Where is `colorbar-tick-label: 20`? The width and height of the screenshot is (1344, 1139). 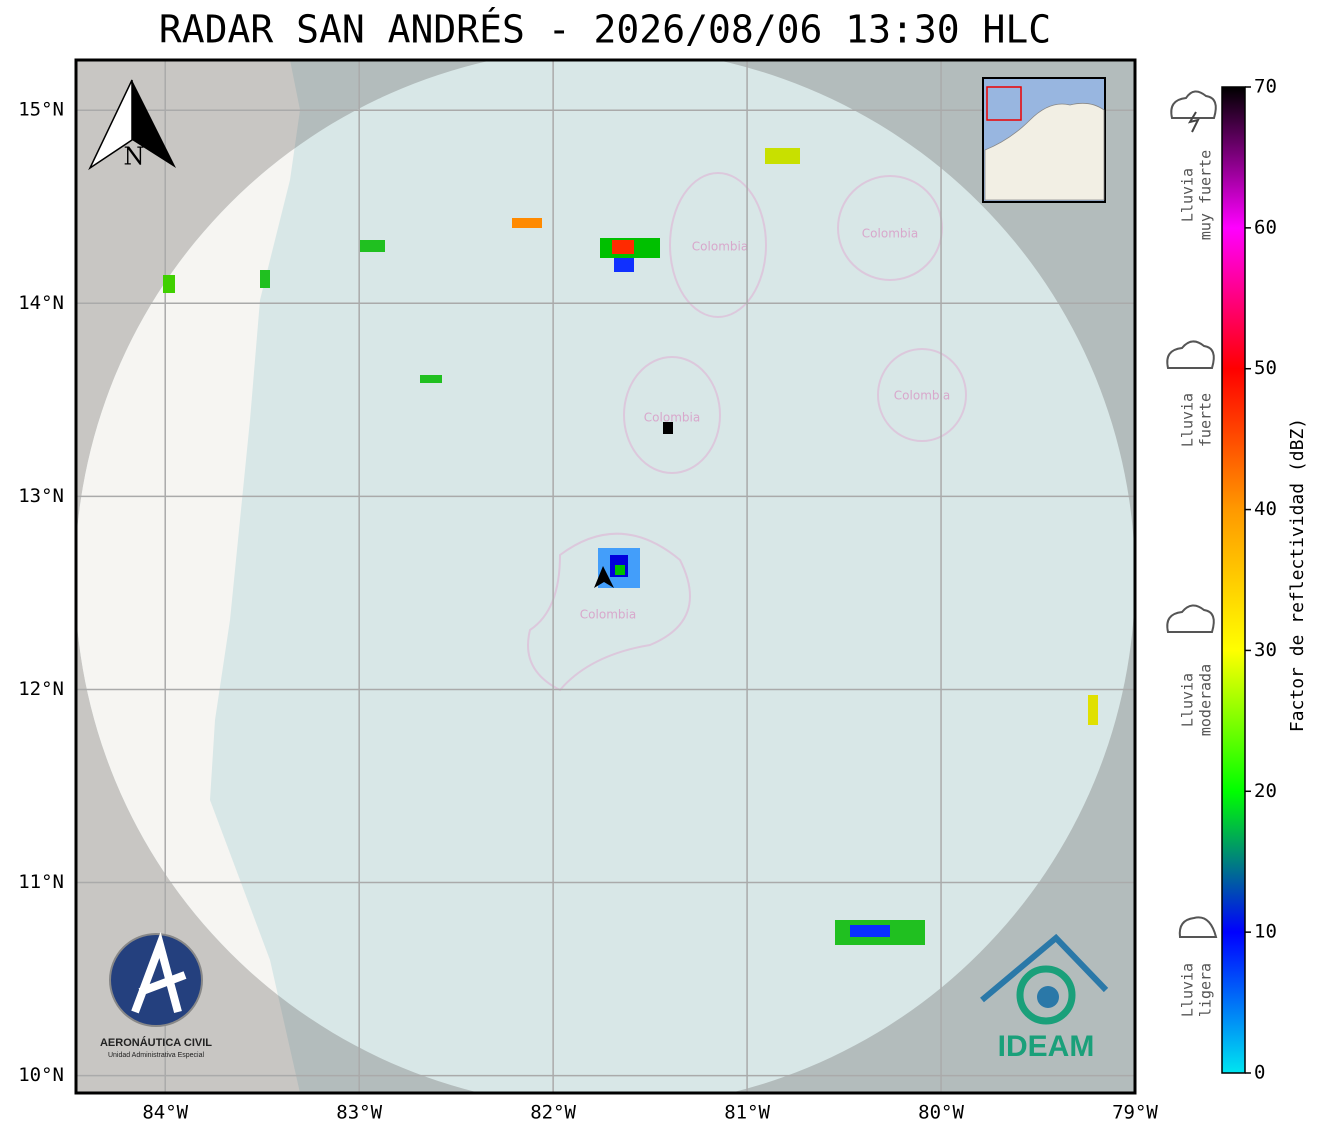
colorbar-tick-label: 20 is located at coordinates (1265, 791).